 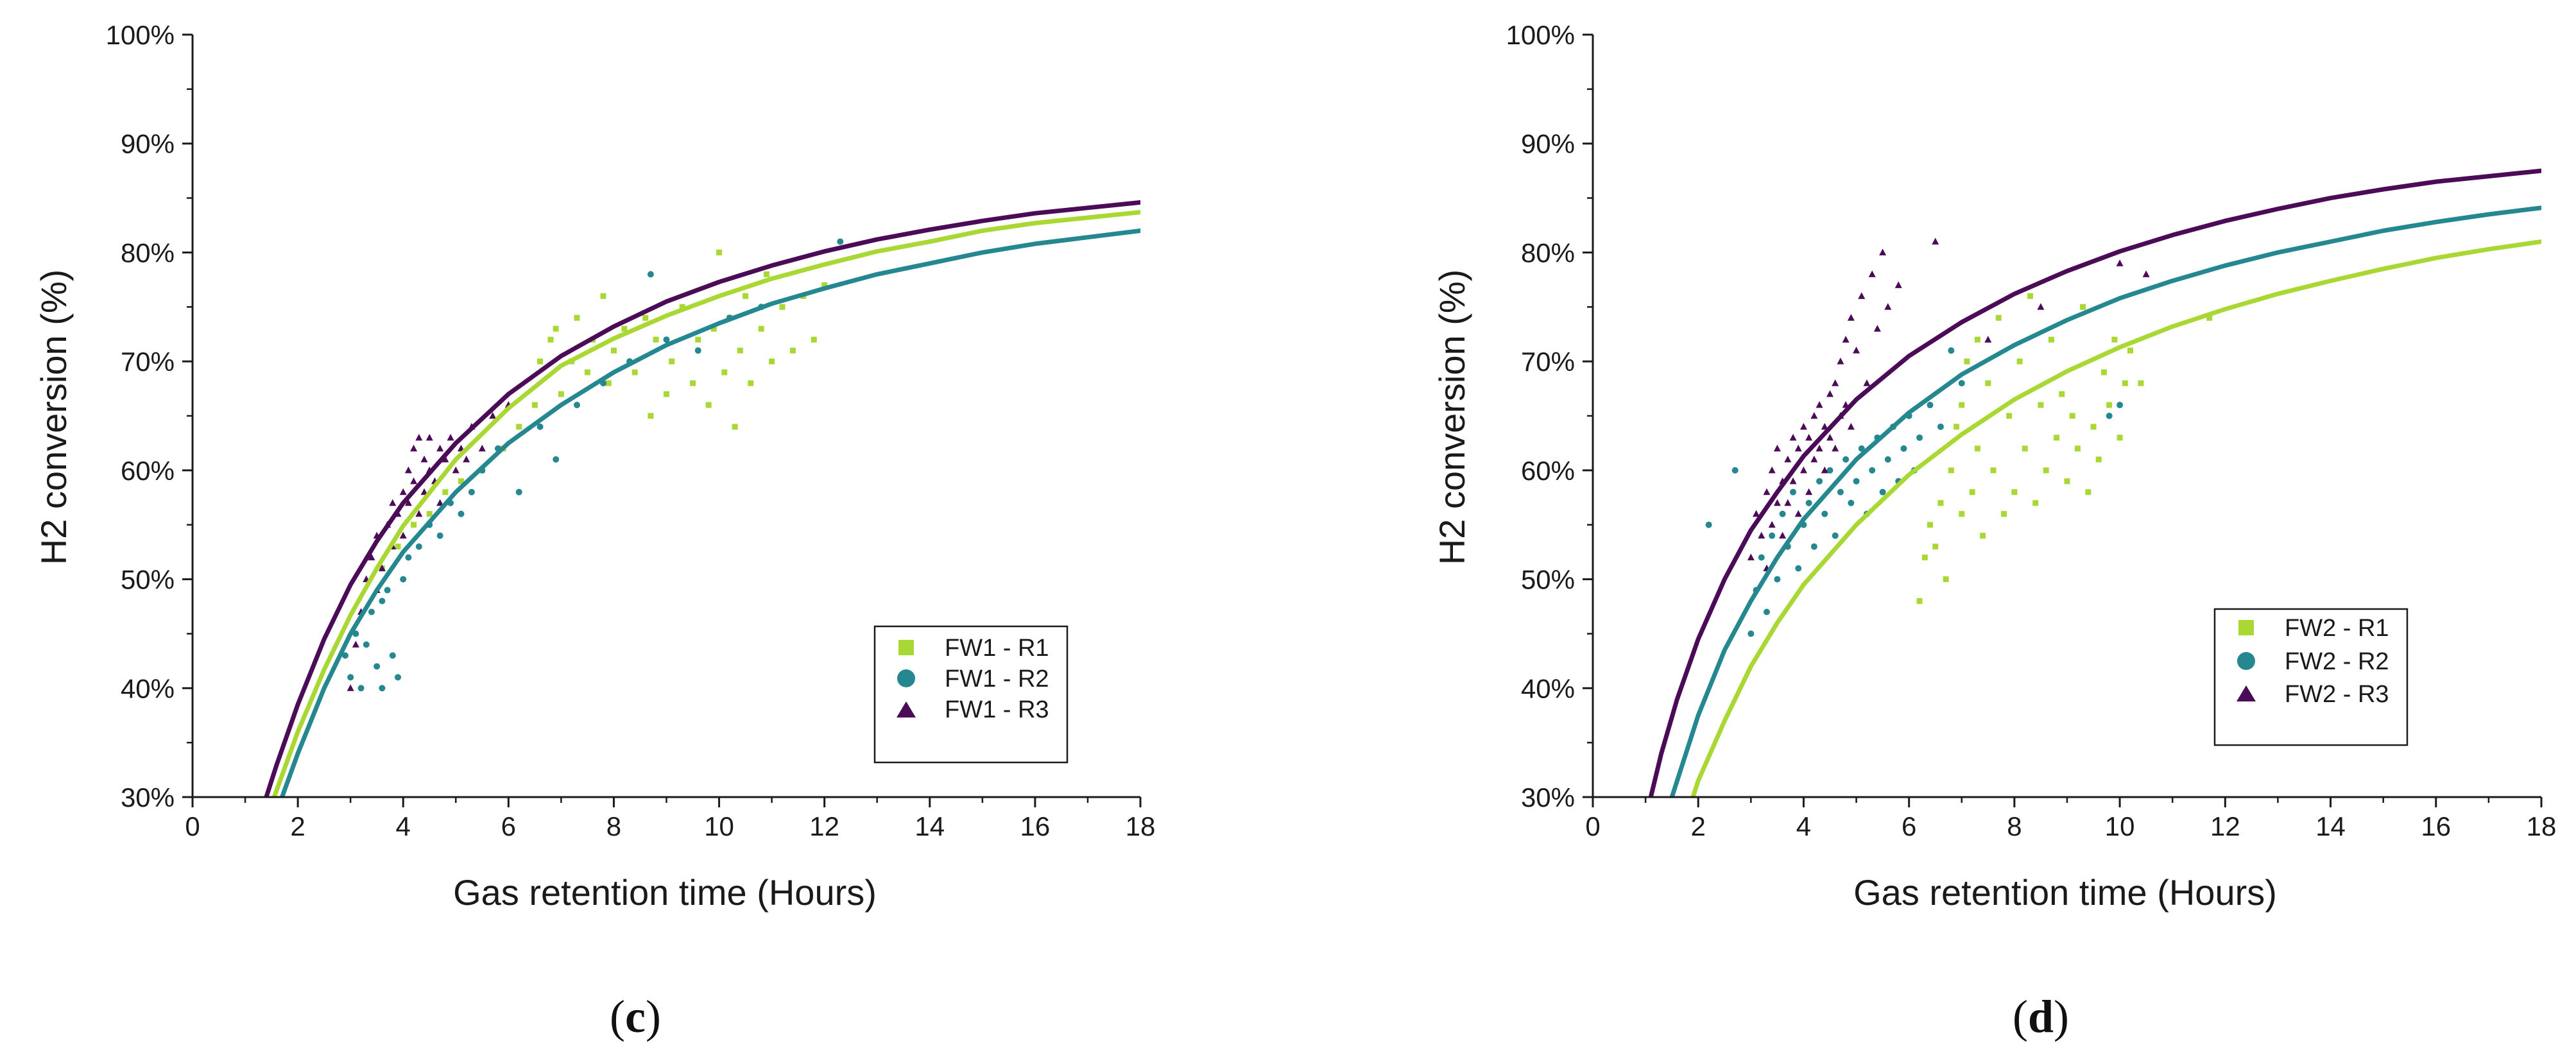 What do you see at coordinates (148, 144) in the screenshot?
I see `y-tick-label: 90%` at bounding box center [148, 144].